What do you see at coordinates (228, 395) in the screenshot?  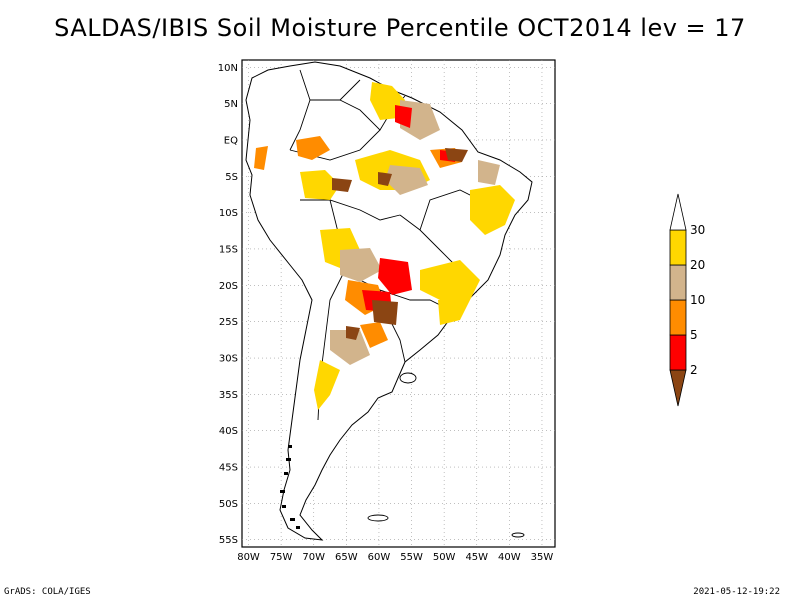 I see `lat-tick-label: 35S` at bounding box center [228, 395].